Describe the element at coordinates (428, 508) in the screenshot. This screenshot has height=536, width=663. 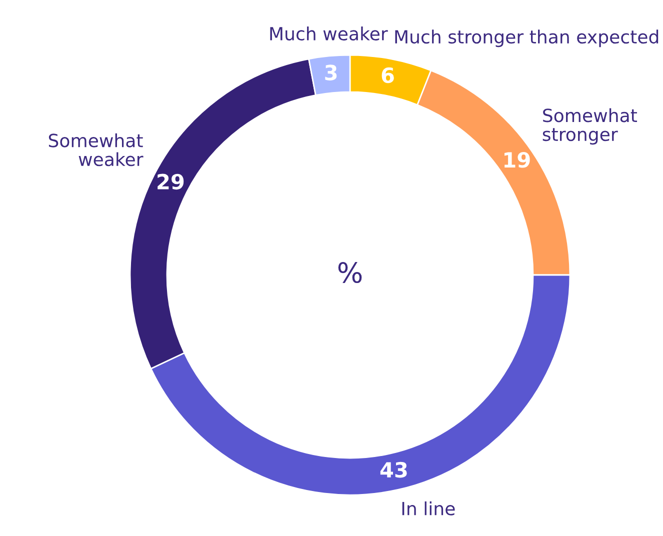
I see `slice-label: In line` at that location.